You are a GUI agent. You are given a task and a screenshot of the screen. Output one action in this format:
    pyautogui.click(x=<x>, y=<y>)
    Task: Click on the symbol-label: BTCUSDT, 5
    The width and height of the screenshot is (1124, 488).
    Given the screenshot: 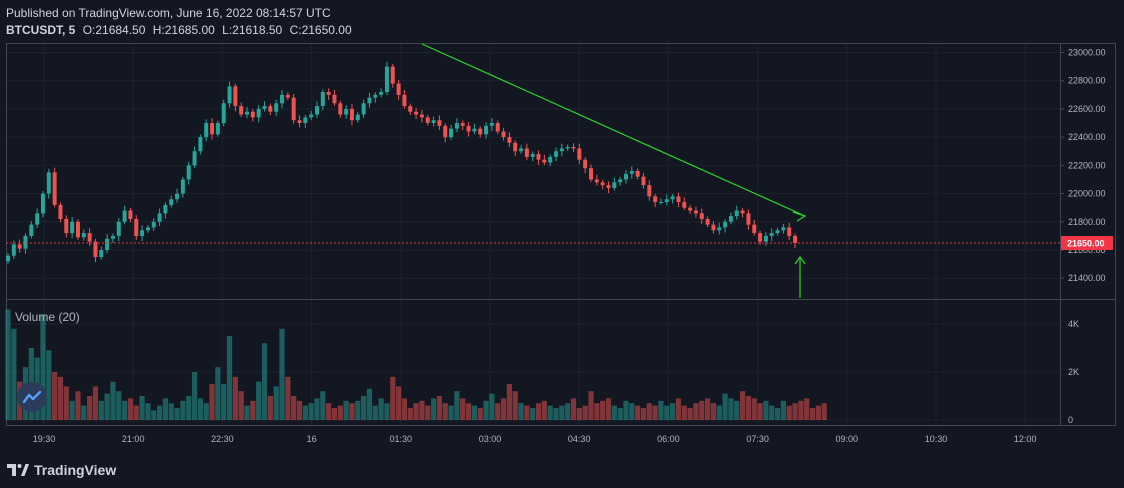 What is the action you would take?
    pyautogui.click(x=41, y=30)
    